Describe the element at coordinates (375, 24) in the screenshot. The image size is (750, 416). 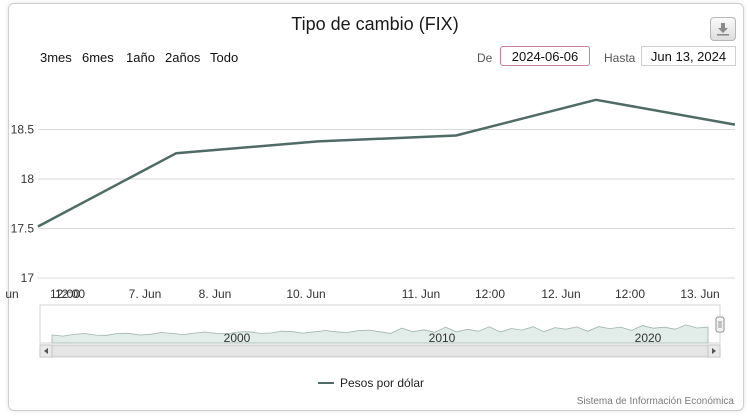
I see `chart-title: Tipo de cambio (FIX)` at that location.